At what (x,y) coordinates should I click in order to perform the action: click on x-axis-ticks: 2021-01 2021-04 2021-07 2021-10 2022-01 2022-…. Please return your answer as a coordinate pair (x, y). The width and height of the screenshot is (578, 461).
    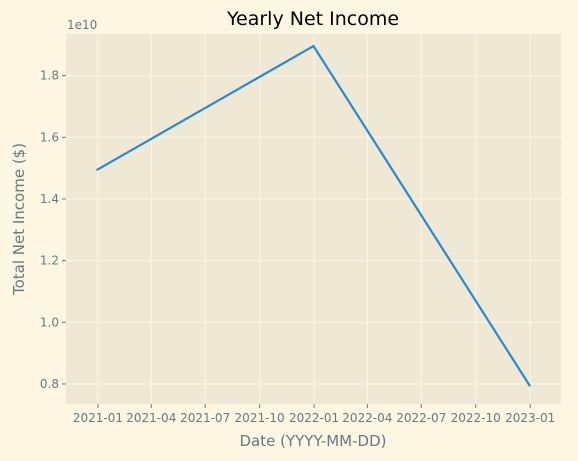
    Looking at the image, I should click on (314, 414).